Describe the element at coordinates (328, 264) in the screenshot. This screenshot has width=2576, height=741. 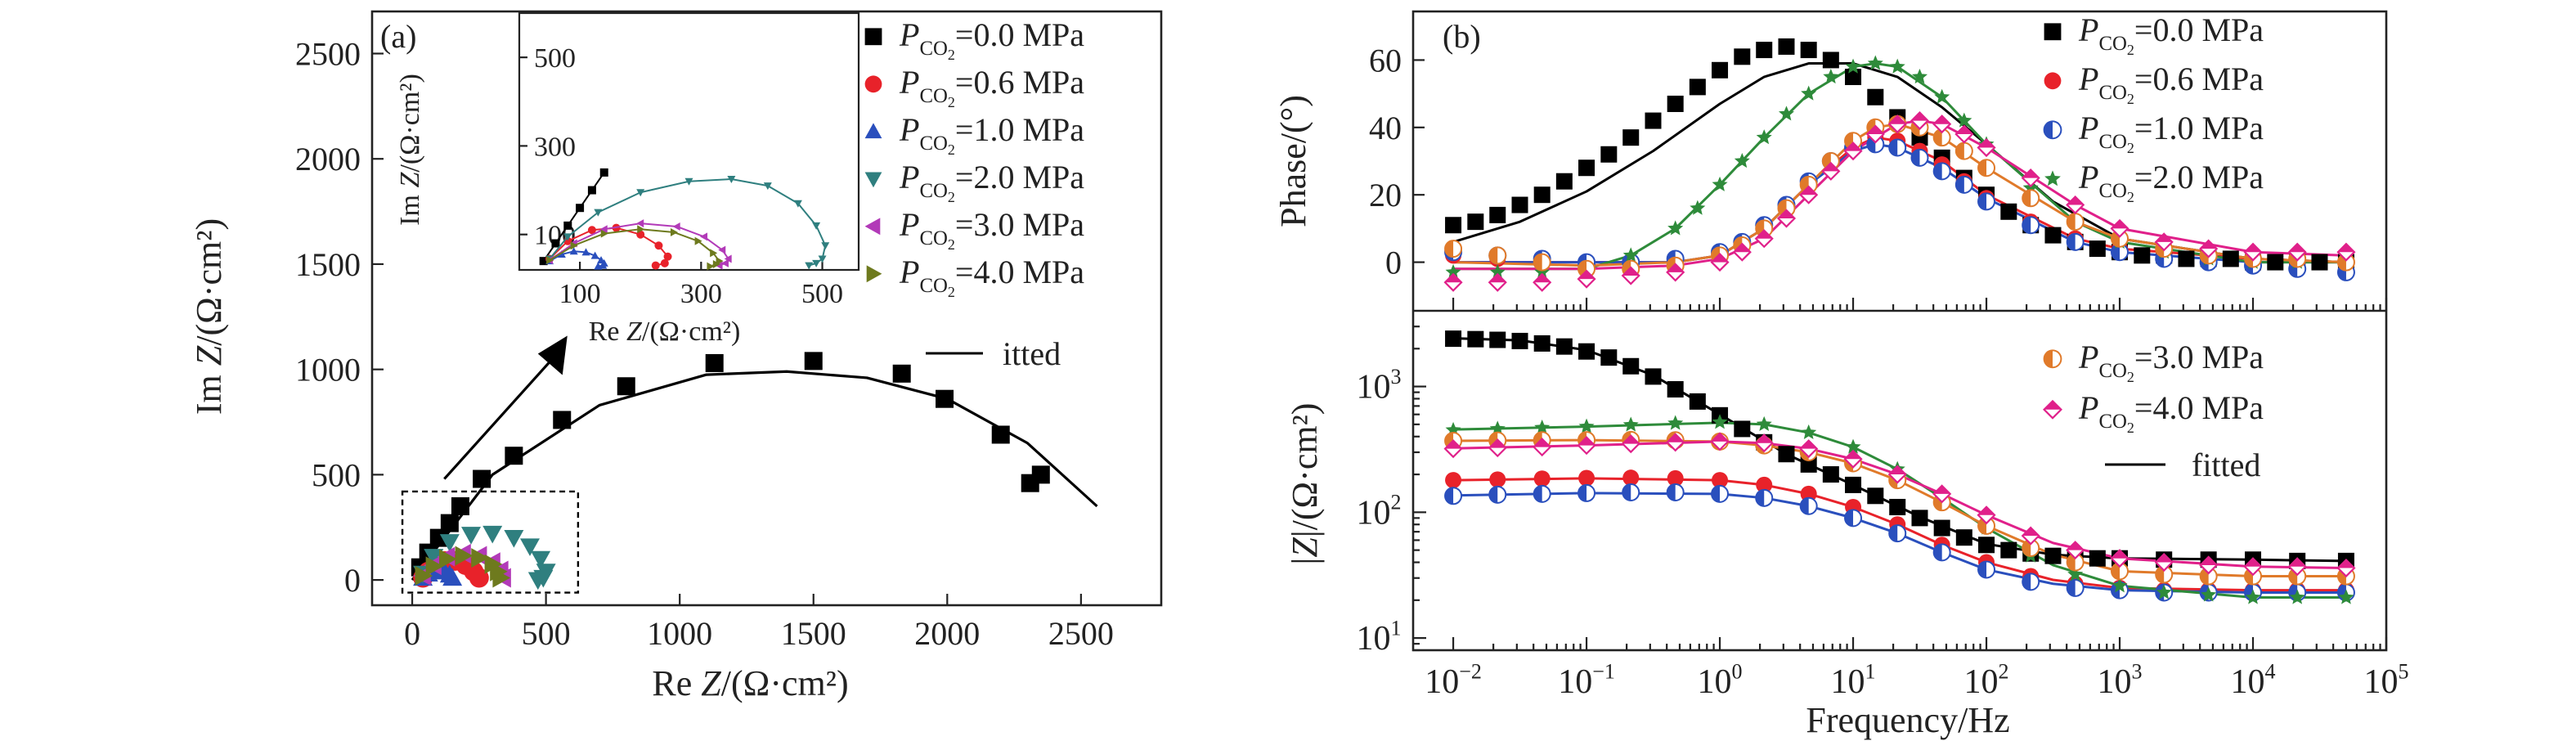
I see `panel-a-ytick-label: 1500` at that location.